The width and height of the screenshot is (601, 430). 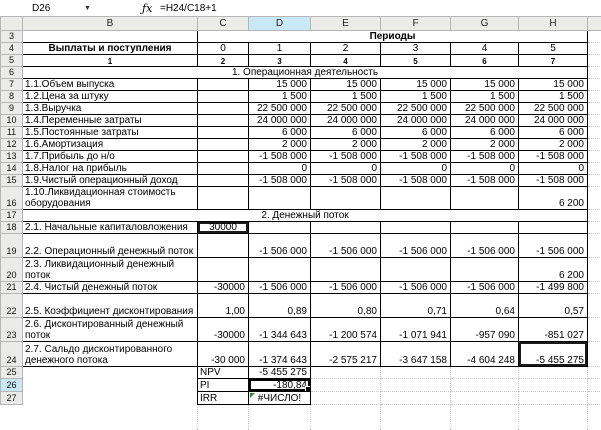 I want to click on cell-H15: -1 508 000, so click(x=553, y=180).